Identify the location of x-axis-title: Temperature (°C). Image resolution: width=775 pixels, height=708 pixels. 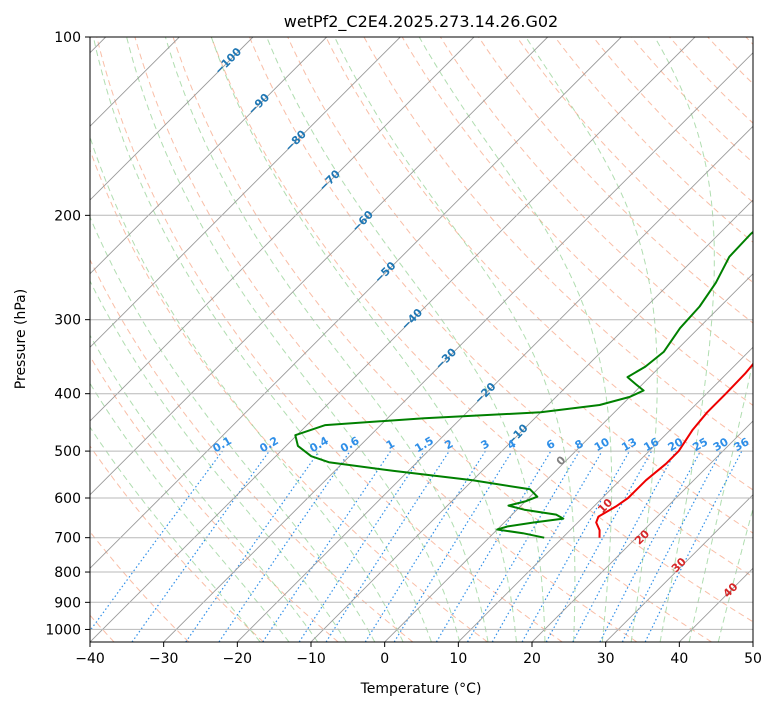
(421, 689).